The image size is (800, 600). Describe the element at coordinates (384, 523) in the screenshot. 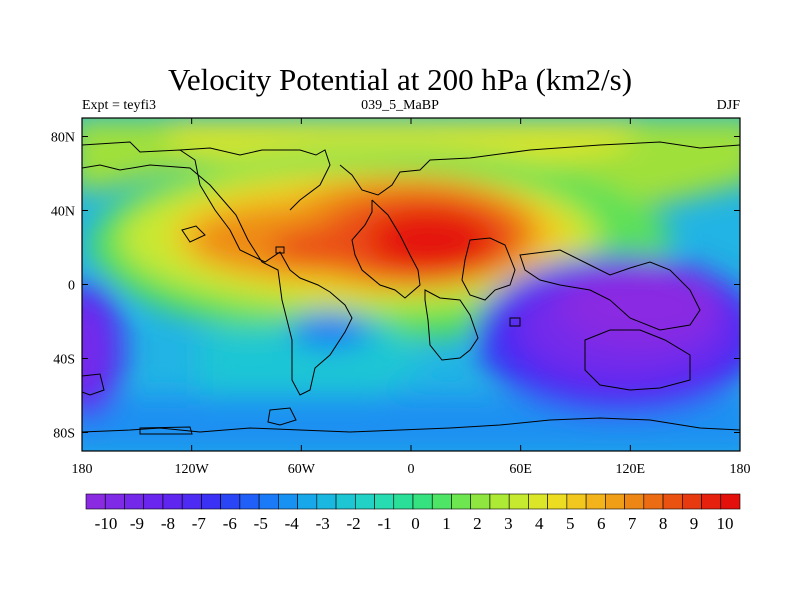

I see `colorbar-label: -1` at that location.